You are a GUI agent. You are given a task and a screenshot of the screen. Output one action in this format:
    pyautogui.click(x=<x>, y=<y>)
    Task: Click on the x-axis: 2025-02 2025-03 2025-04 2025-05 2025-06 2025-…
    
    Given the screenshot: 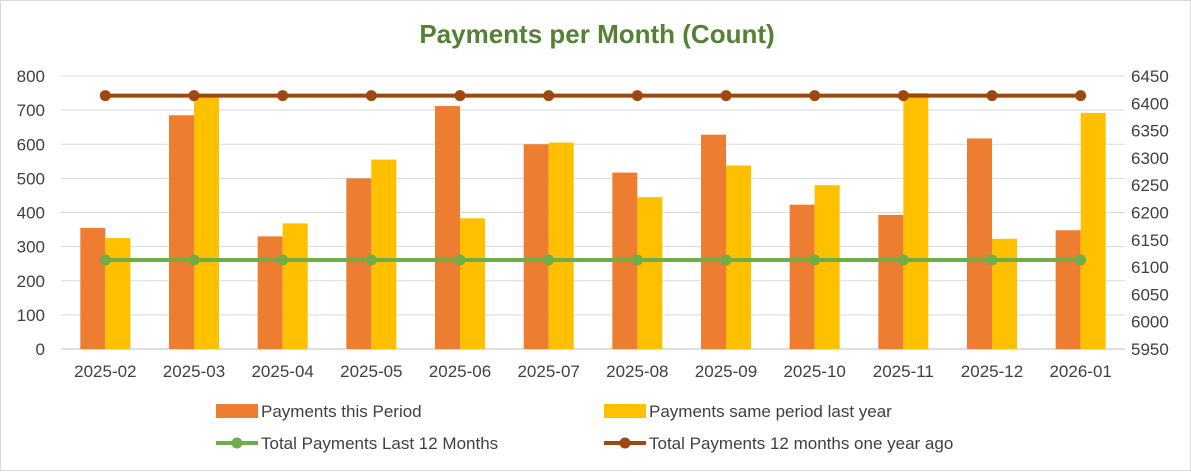 What is the action you would take?
    pyautogui.click(x=593, y=371)
    